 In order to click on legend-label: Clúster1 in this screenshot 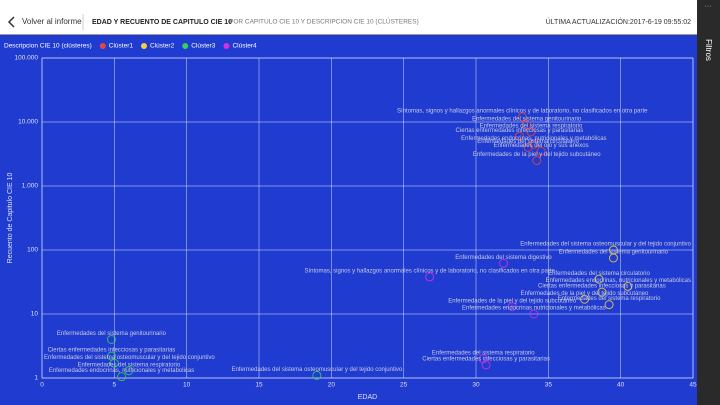, I will do `click(121, 46)`.